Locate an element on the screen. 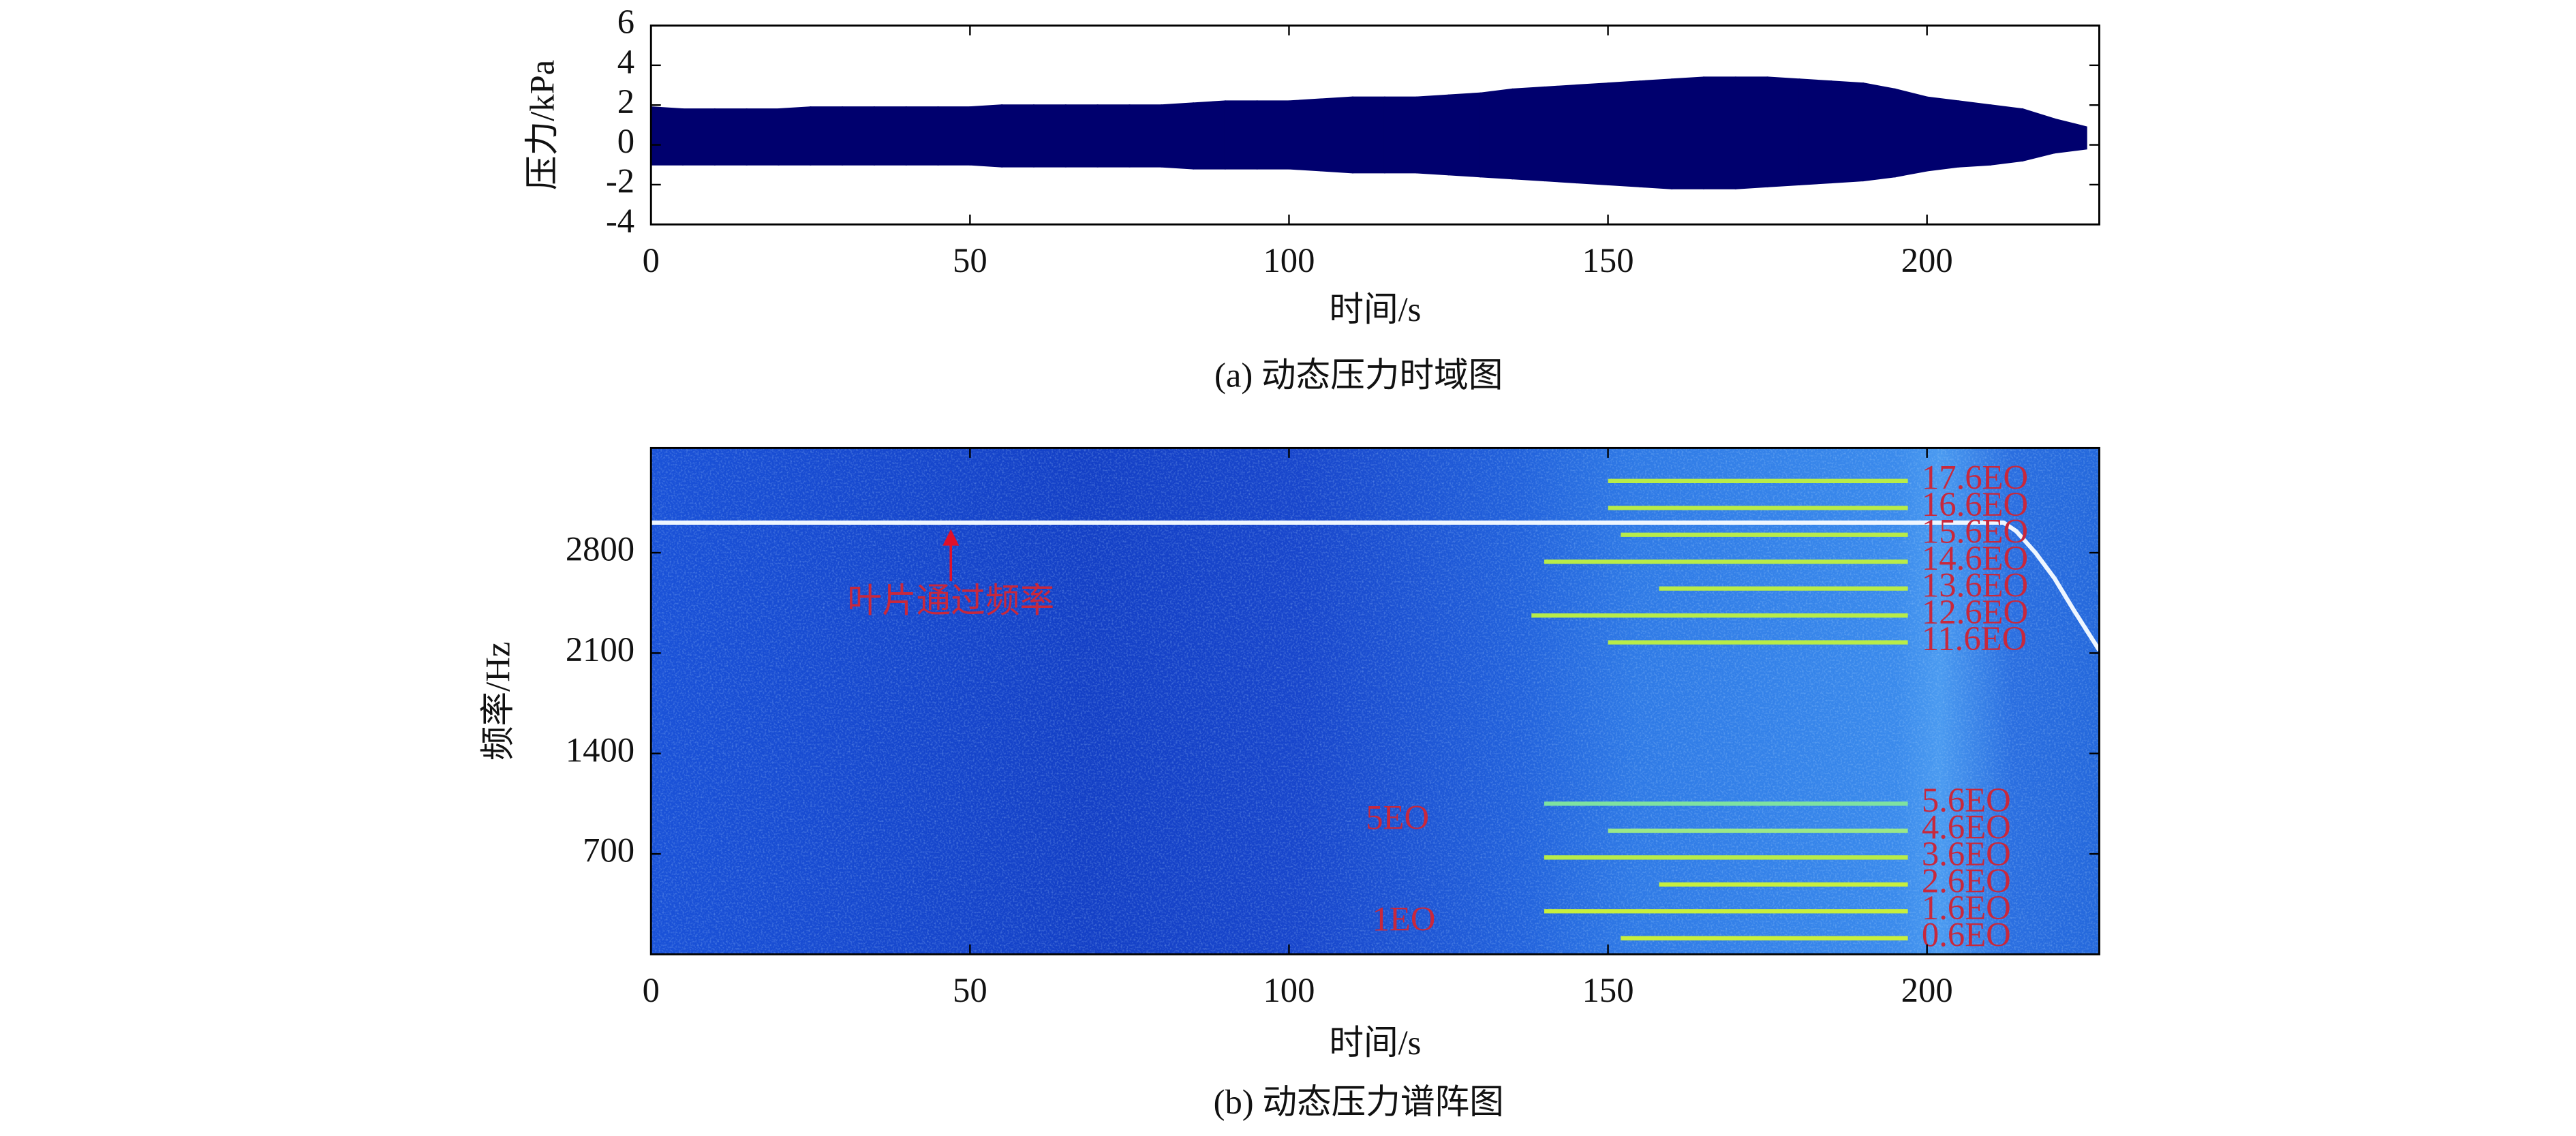 The image size is (2576, 1136). harmonic-label: 14.6EO is located at coordinates (1975, 558).